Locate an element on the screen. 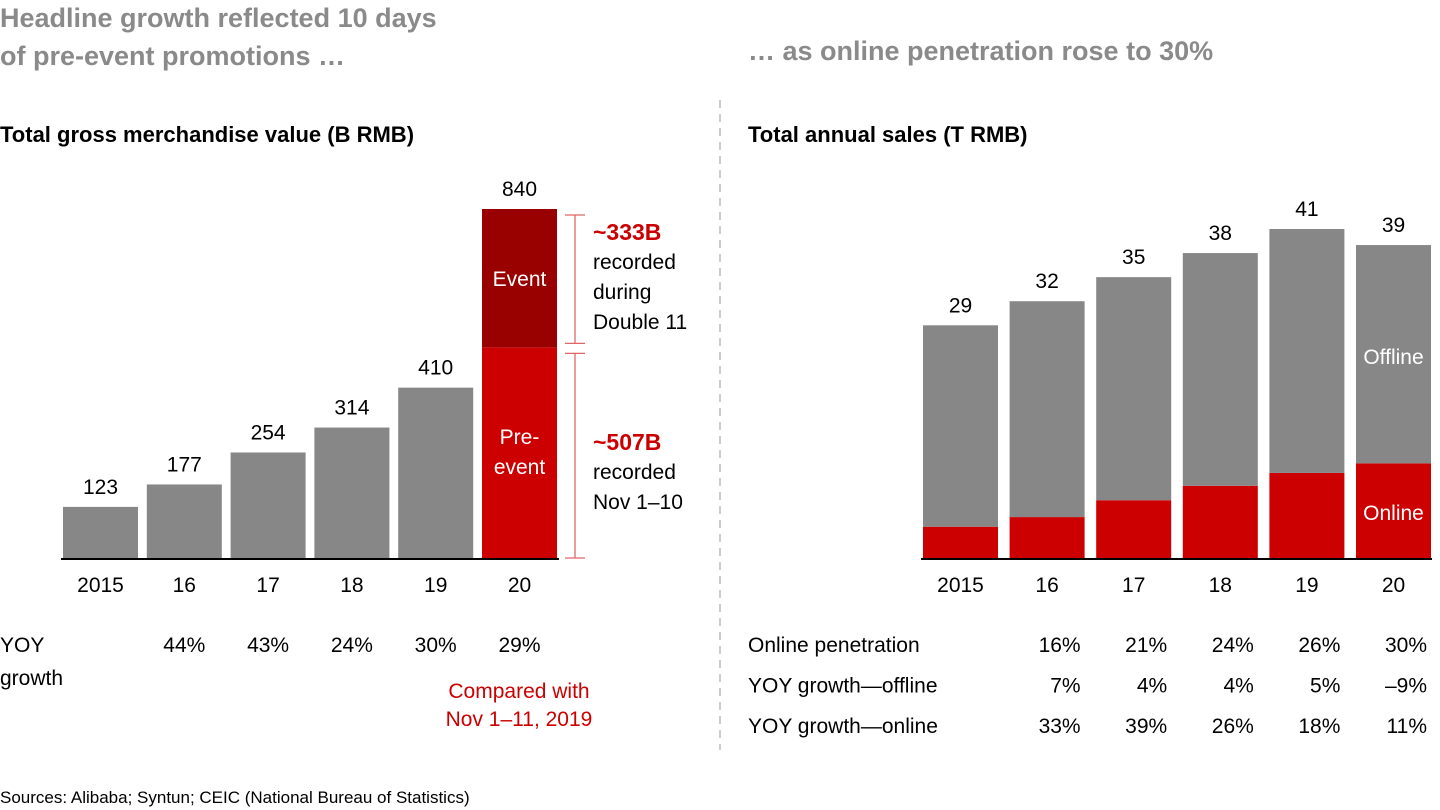 The image size is (1440, 810). value-label: 123 is located at coordinates (100, 487).